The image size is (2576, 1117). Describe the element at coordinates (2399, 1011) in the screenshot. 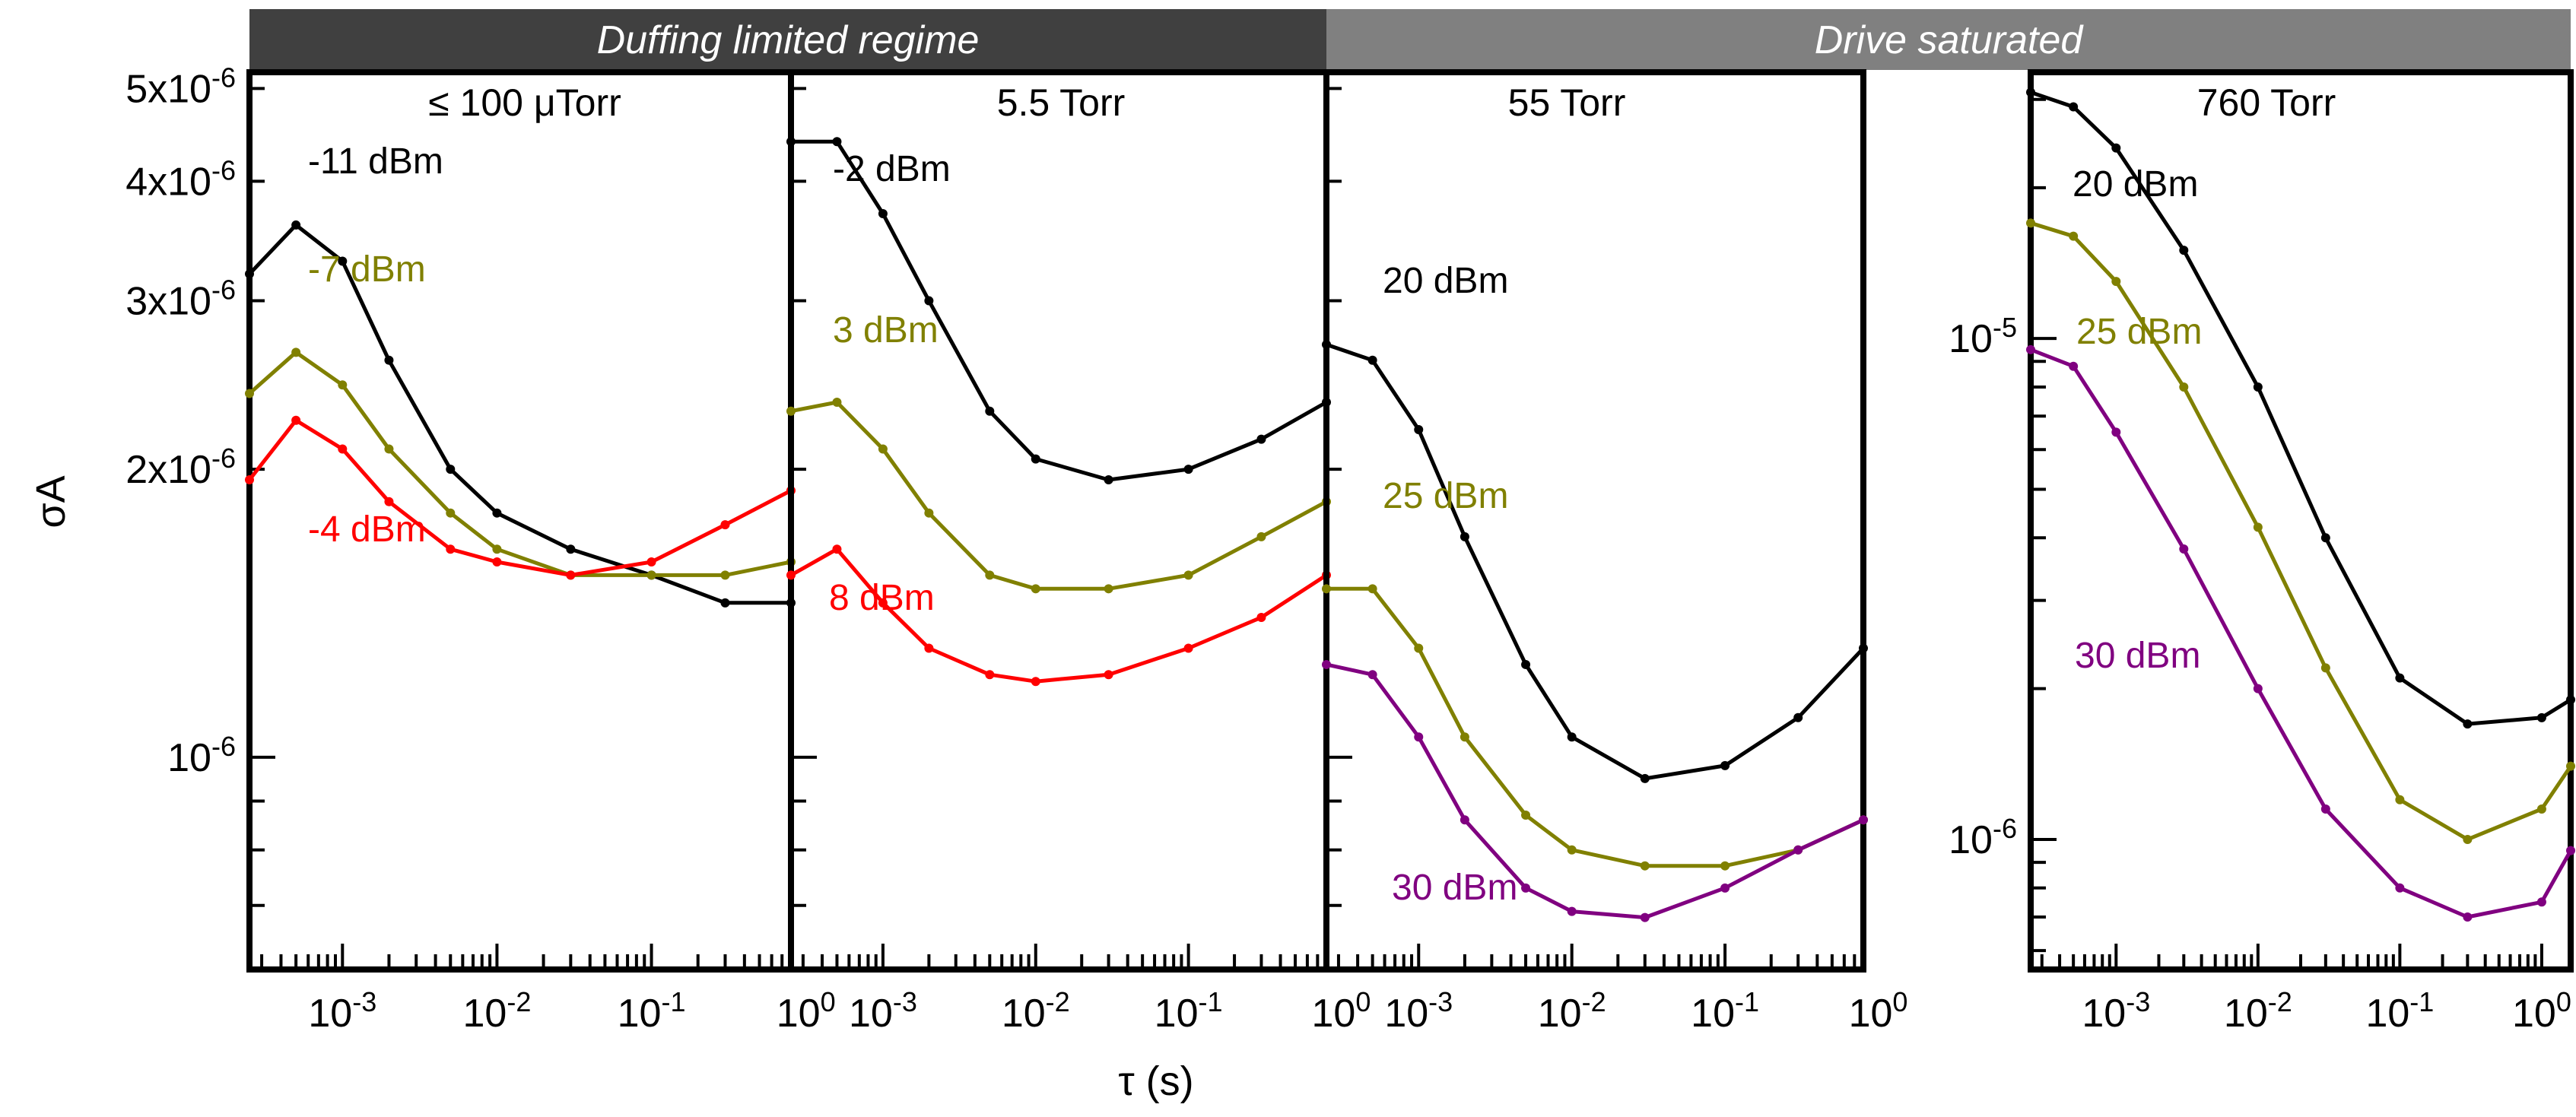

I see `x-tick-label: 10⁻¹` at that location.